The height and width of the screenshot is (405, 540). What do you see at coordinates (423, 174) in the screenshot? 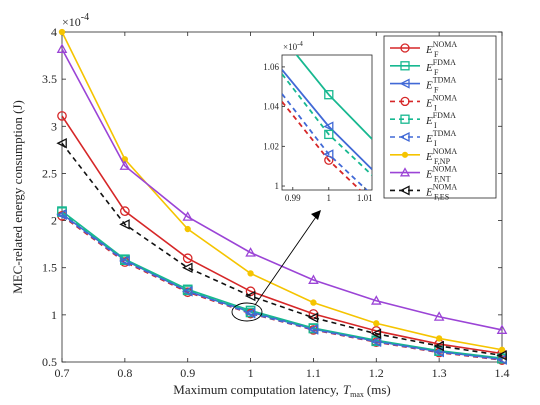
I see `legend-item: ENOMA F,NT` at bounding box center [423, 174].